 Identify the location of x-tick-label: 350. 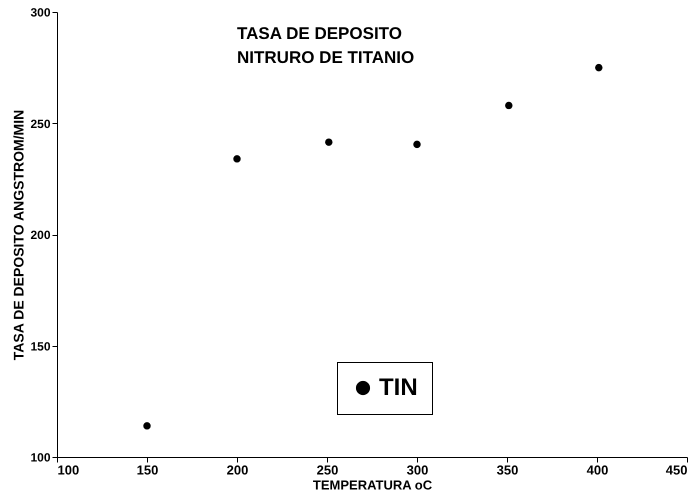
(507, 470).